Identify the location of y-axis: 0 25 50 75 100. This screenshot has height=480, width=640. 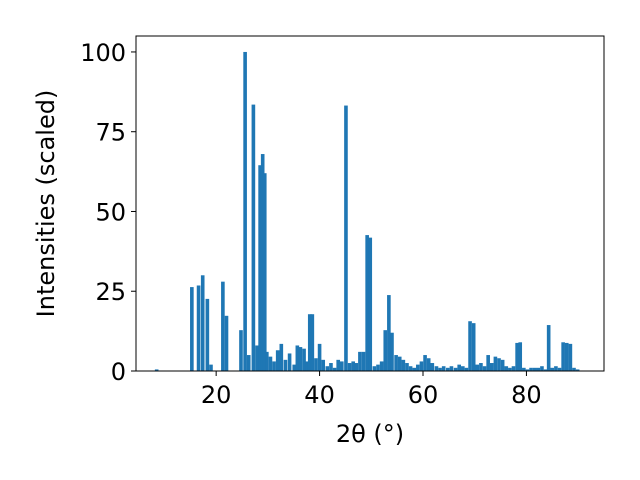
(108, 212).